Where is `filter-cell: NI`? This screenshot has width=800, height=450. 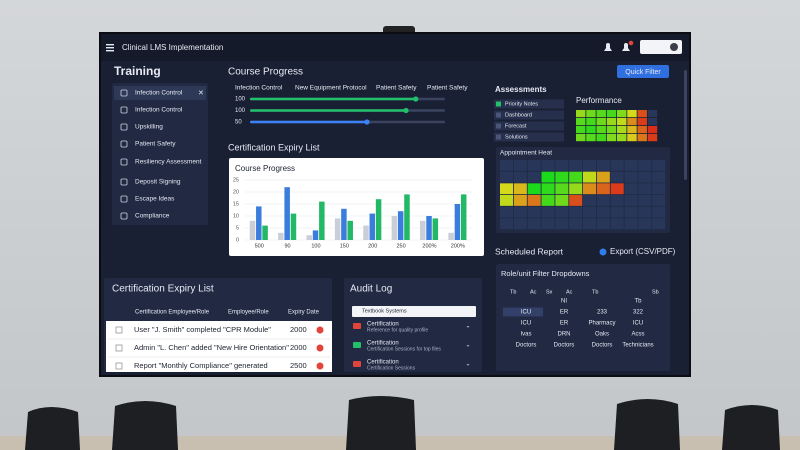 filter-cell: NI is located at coordinates (564, 302).